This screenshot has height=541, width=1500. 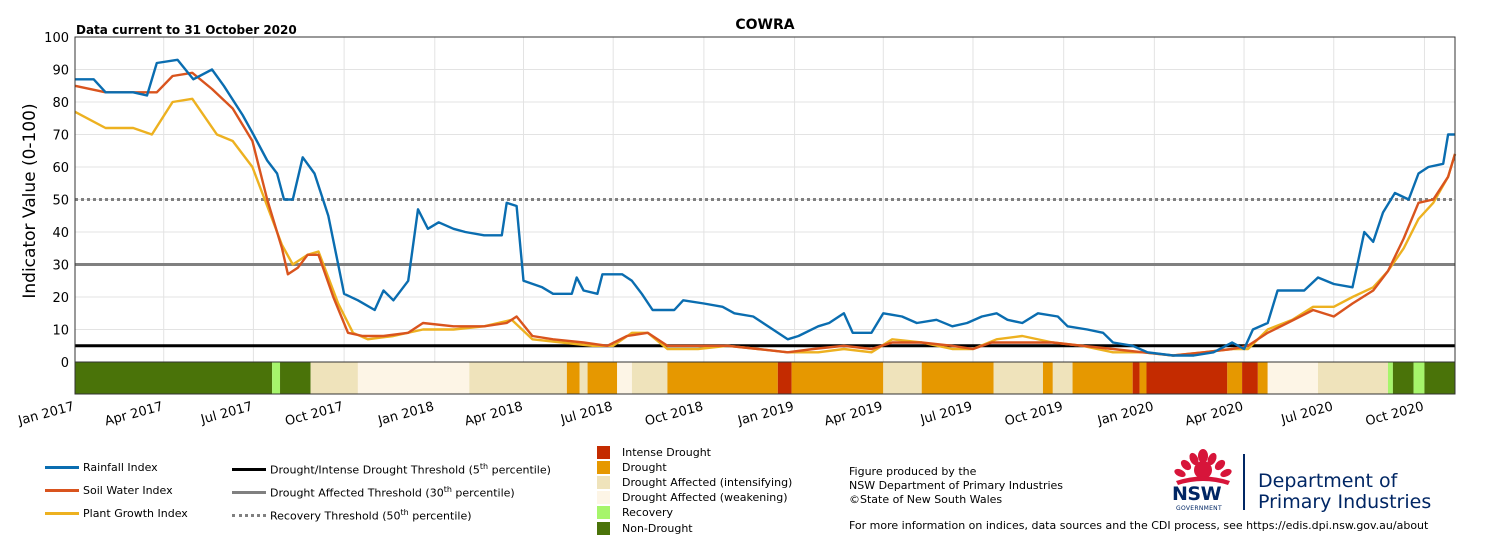 I want to click on x-tick-label: Jan 2017, so click(x=46, y=414).